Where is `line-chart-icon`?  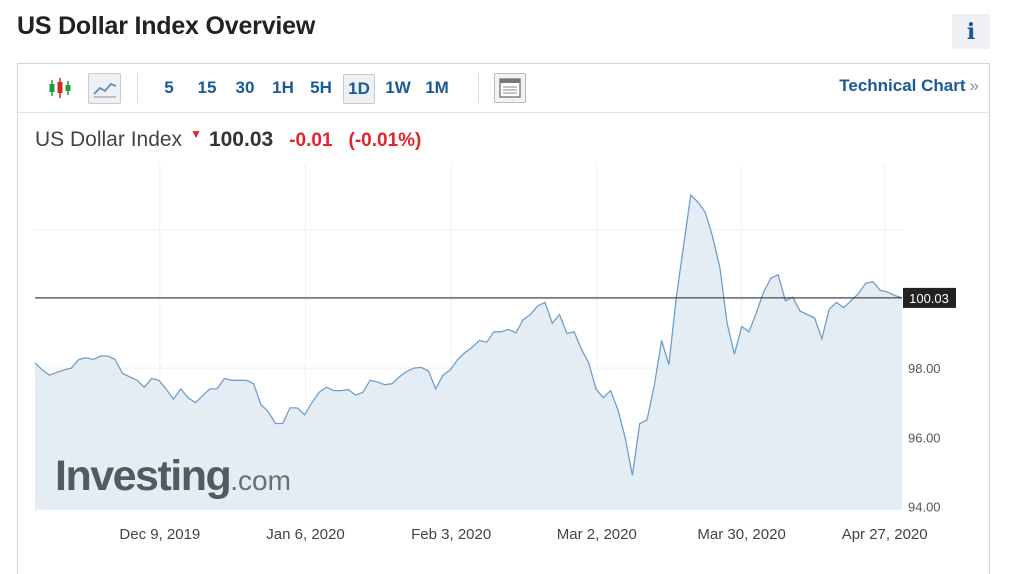
line-chart-icon is located at coordinates (104, 88).